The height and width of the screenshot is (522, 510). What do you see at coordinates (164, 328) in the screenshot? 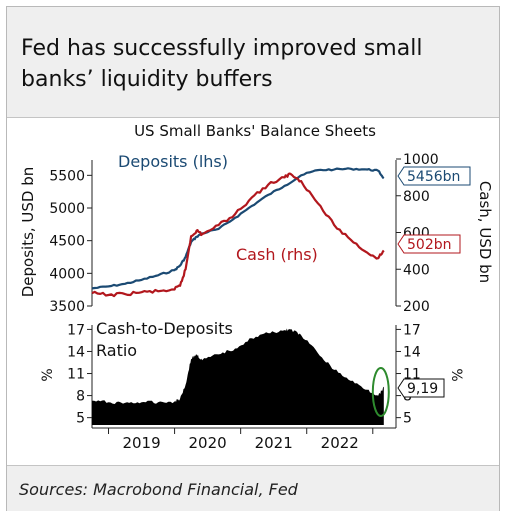
I see `ratio-title-line1: Cash-to-Deposits` at bounding box center [164, 328].